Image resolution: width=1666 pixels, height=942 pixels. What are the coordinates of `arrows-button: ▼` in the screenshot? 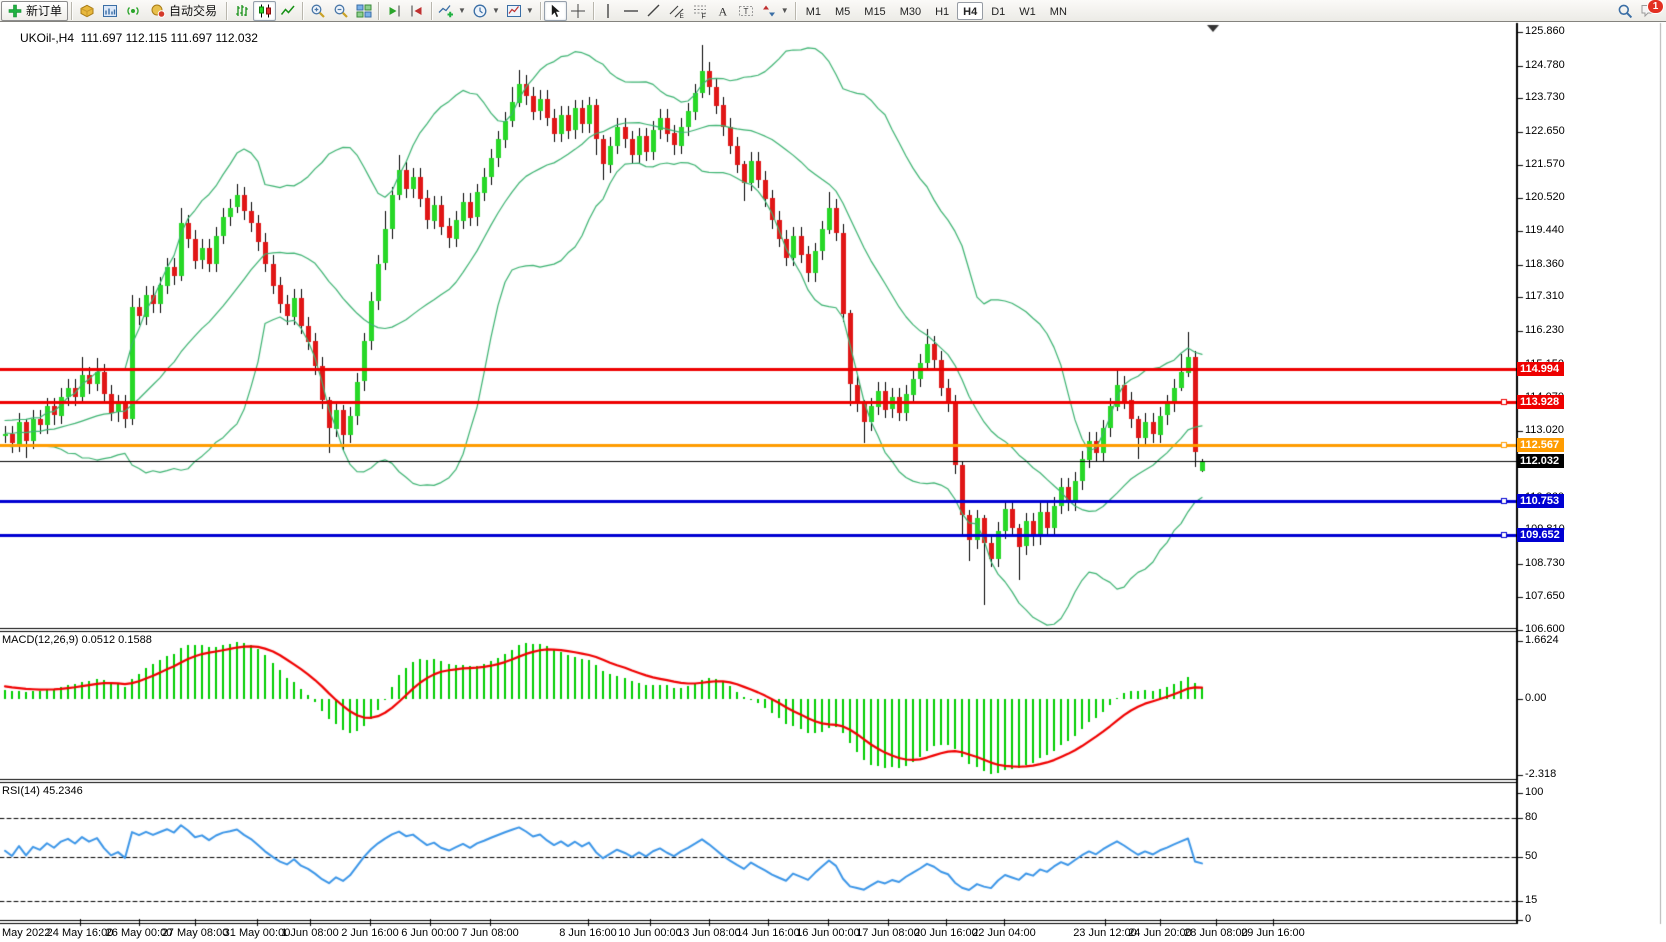 It's located at (775, 11).